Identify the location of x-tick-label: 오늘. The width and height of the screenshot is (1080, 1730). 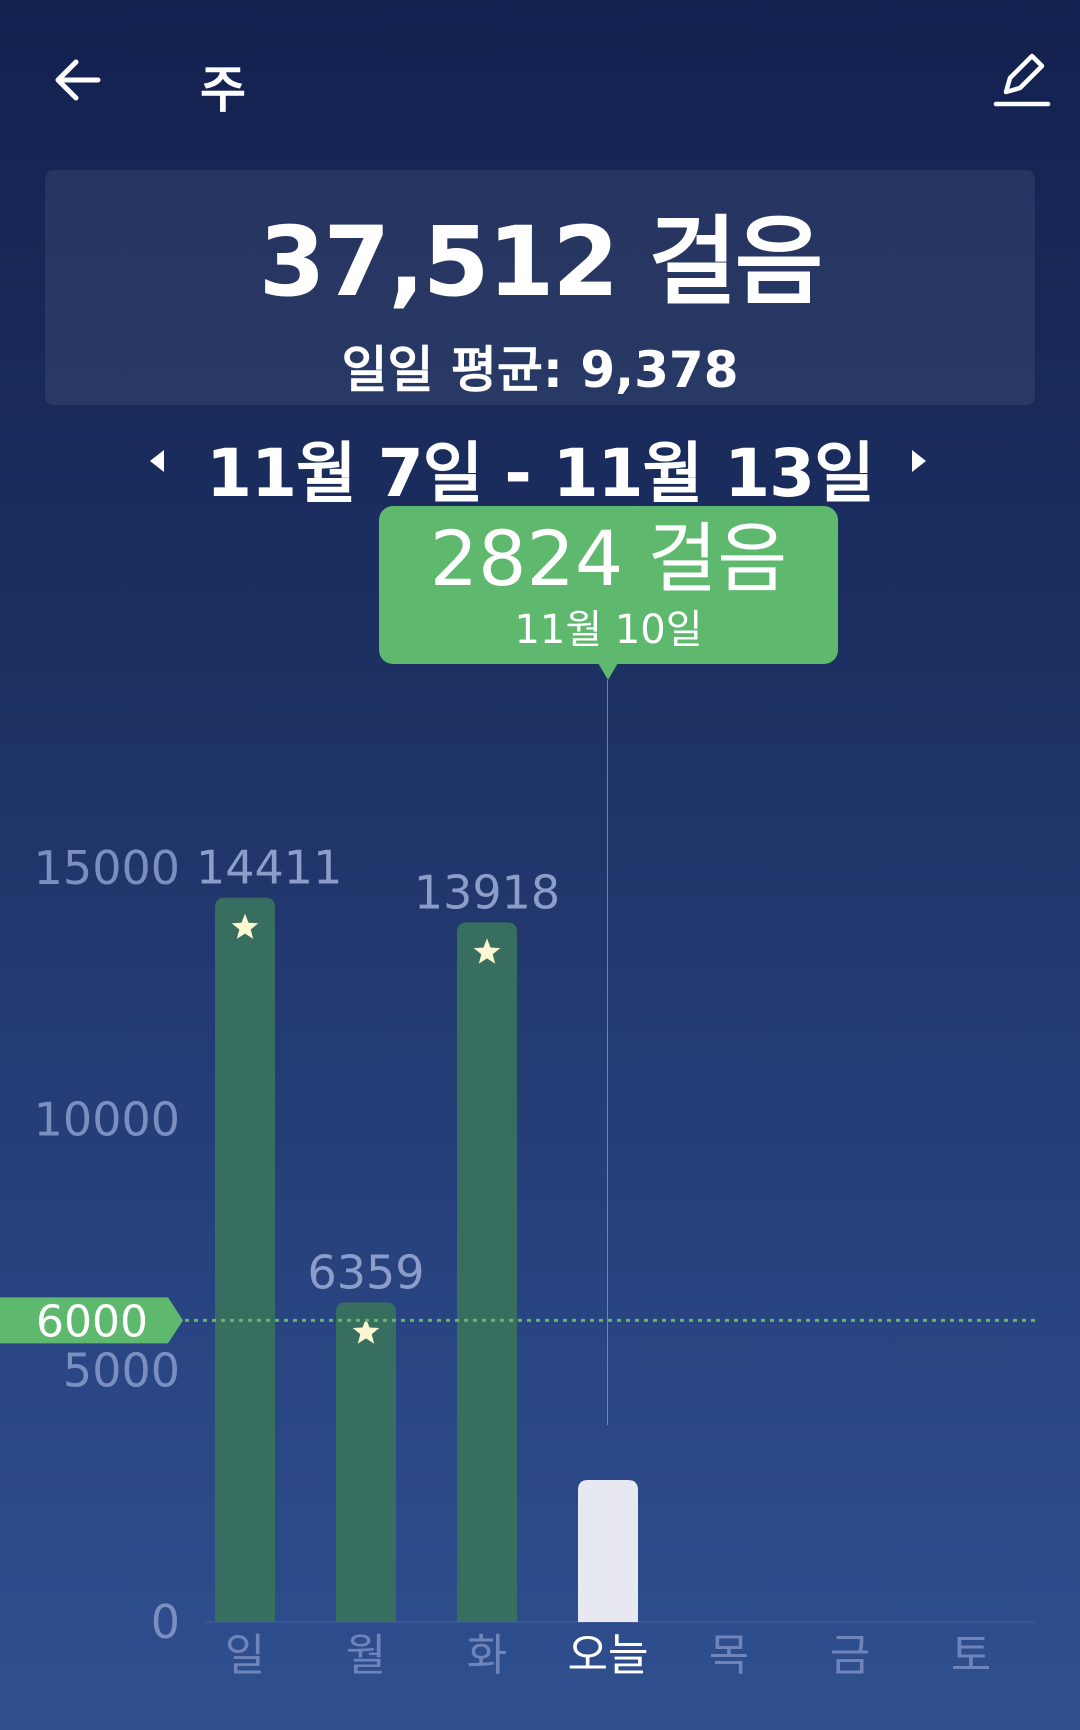
(608, 1655).